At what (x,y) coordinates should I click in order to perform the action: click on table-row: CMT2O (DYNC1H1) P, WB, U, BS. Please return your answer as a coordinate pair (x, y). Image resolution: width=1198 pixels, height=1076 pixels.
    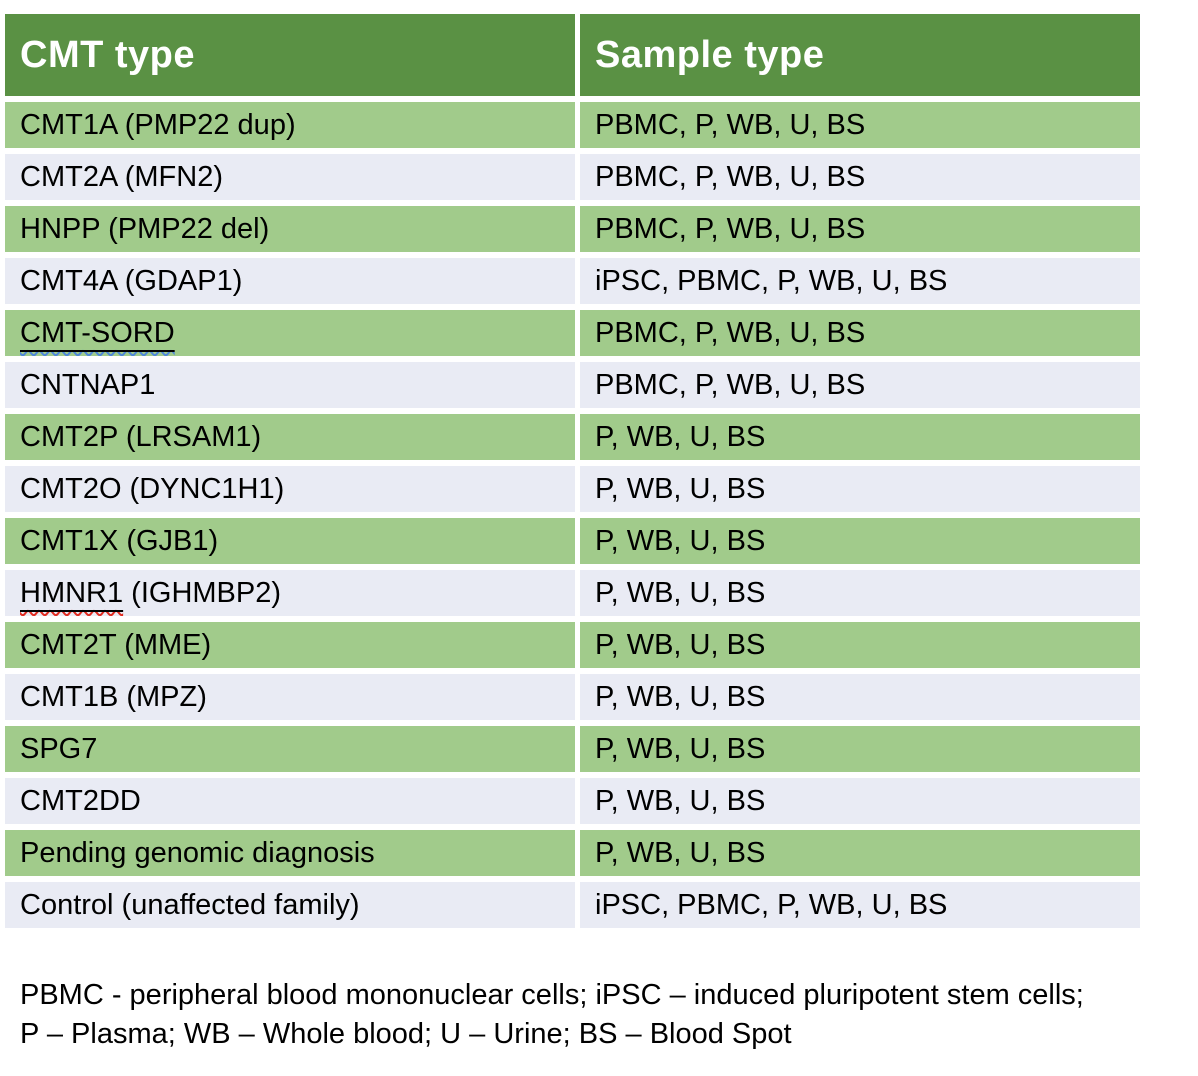
    Looking at the image, I should click on (572, 489).